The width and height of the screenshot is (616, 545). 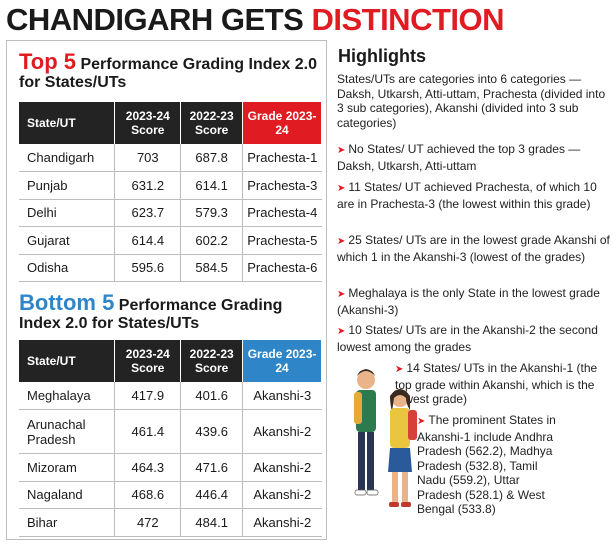 What do you see at coordinates (282, 158) in the screenshot?
I see `cell-grade: Prachesta-1` at bounding box center [282, 158].